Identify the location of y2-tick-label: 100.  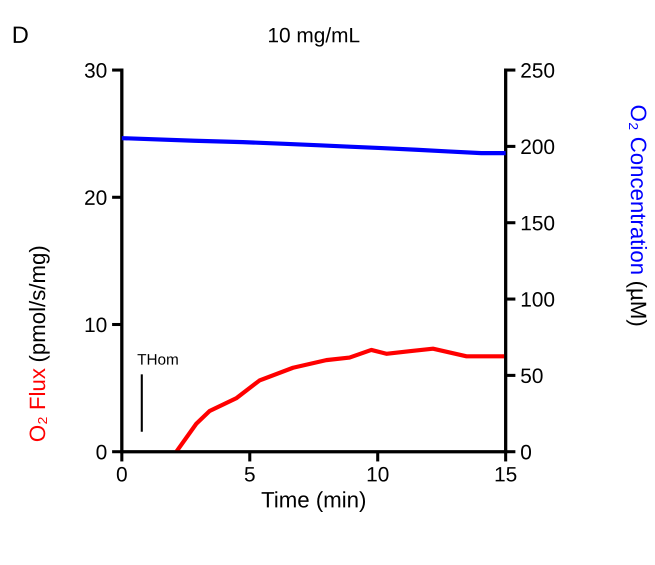
(538, 299).